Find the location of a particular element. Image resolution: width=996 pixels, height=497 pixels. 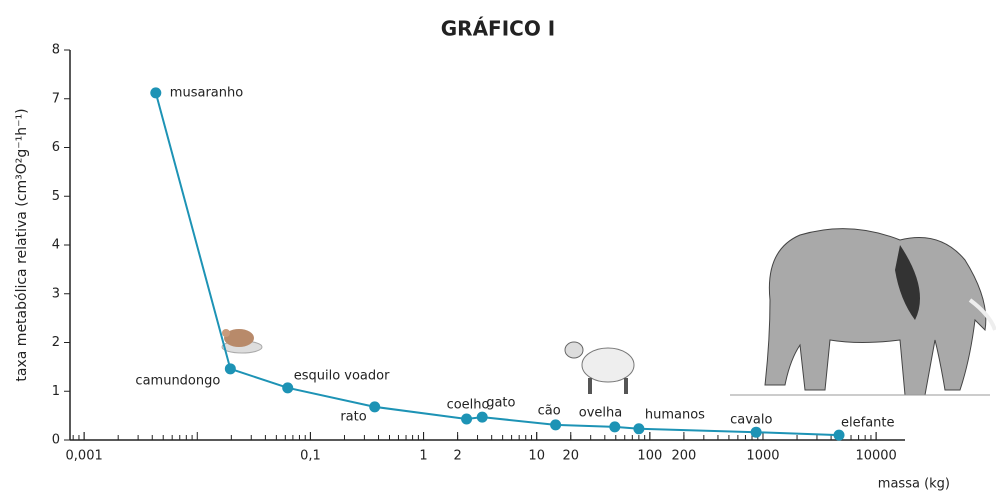

chart-title: GRÁFICO I is located at coordinates (498, 29).